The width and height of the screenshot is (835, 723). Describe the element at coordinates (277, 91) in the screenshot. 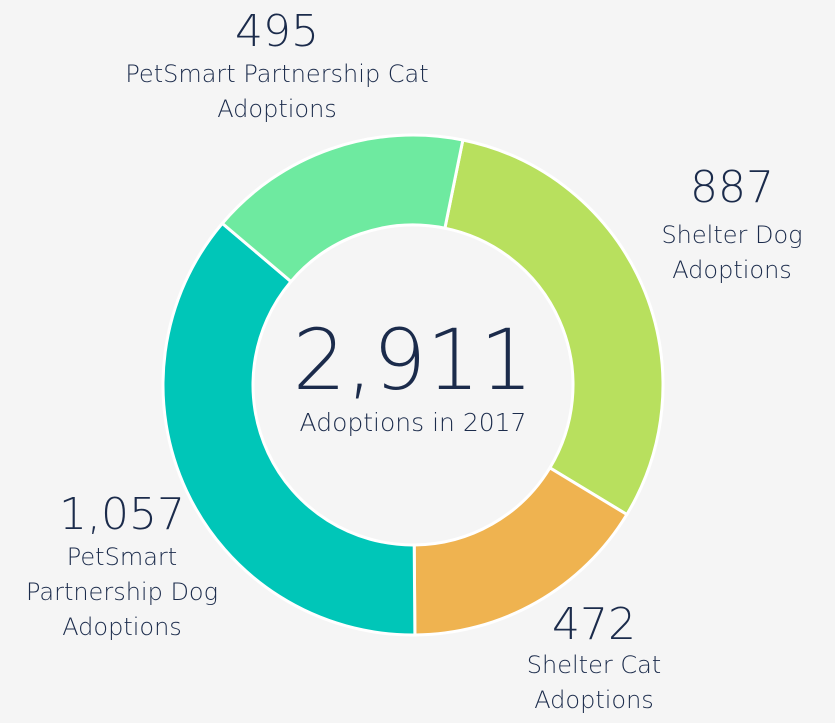

I see `segment-label: PetSmart Partnership Cat Adoptions` at that location.